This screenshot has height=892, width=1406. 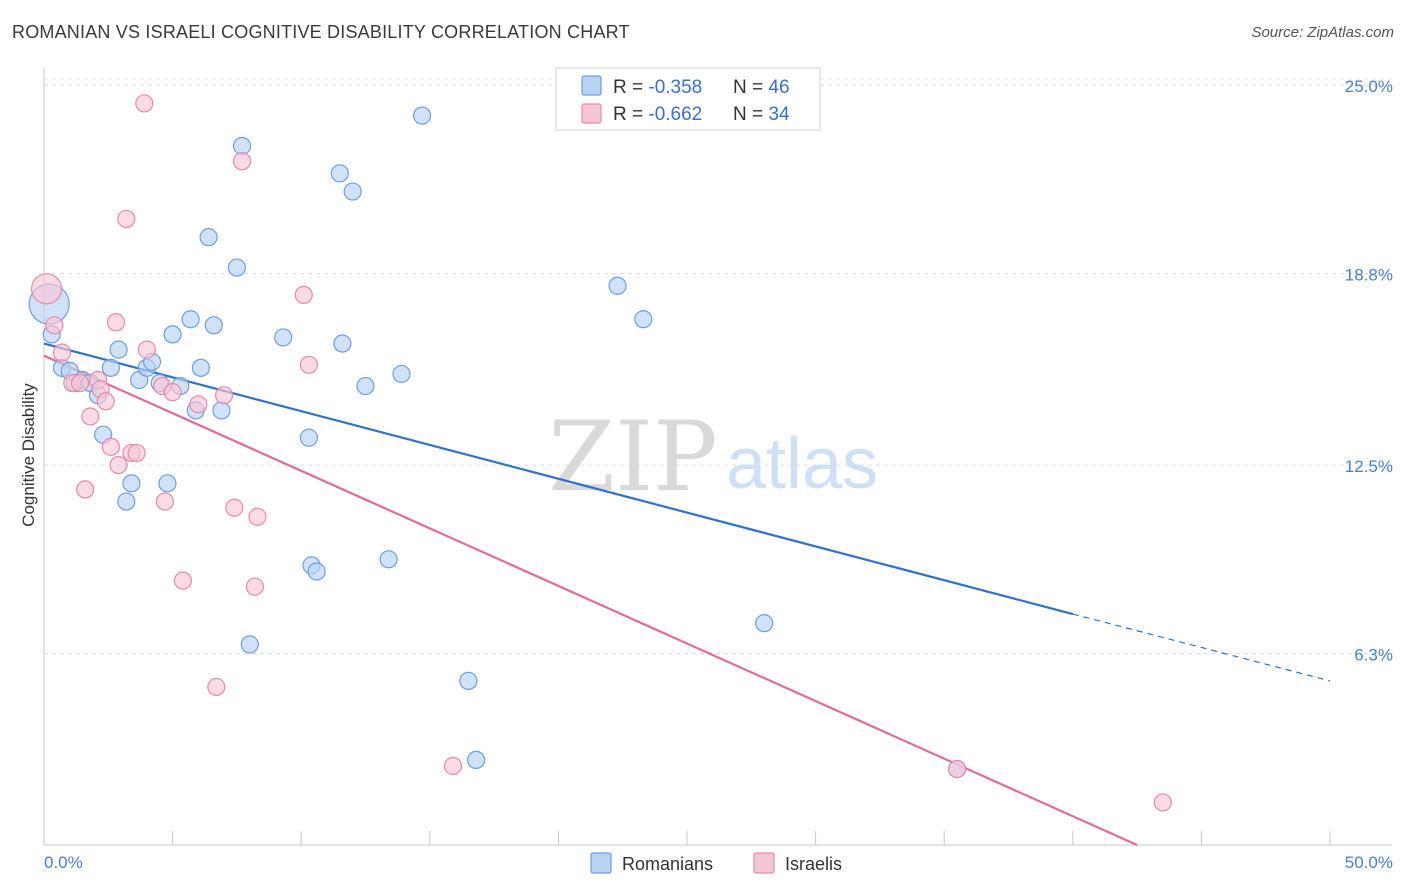 I want to click on legend-n-label-0: N =, so click(x=750, y=87).